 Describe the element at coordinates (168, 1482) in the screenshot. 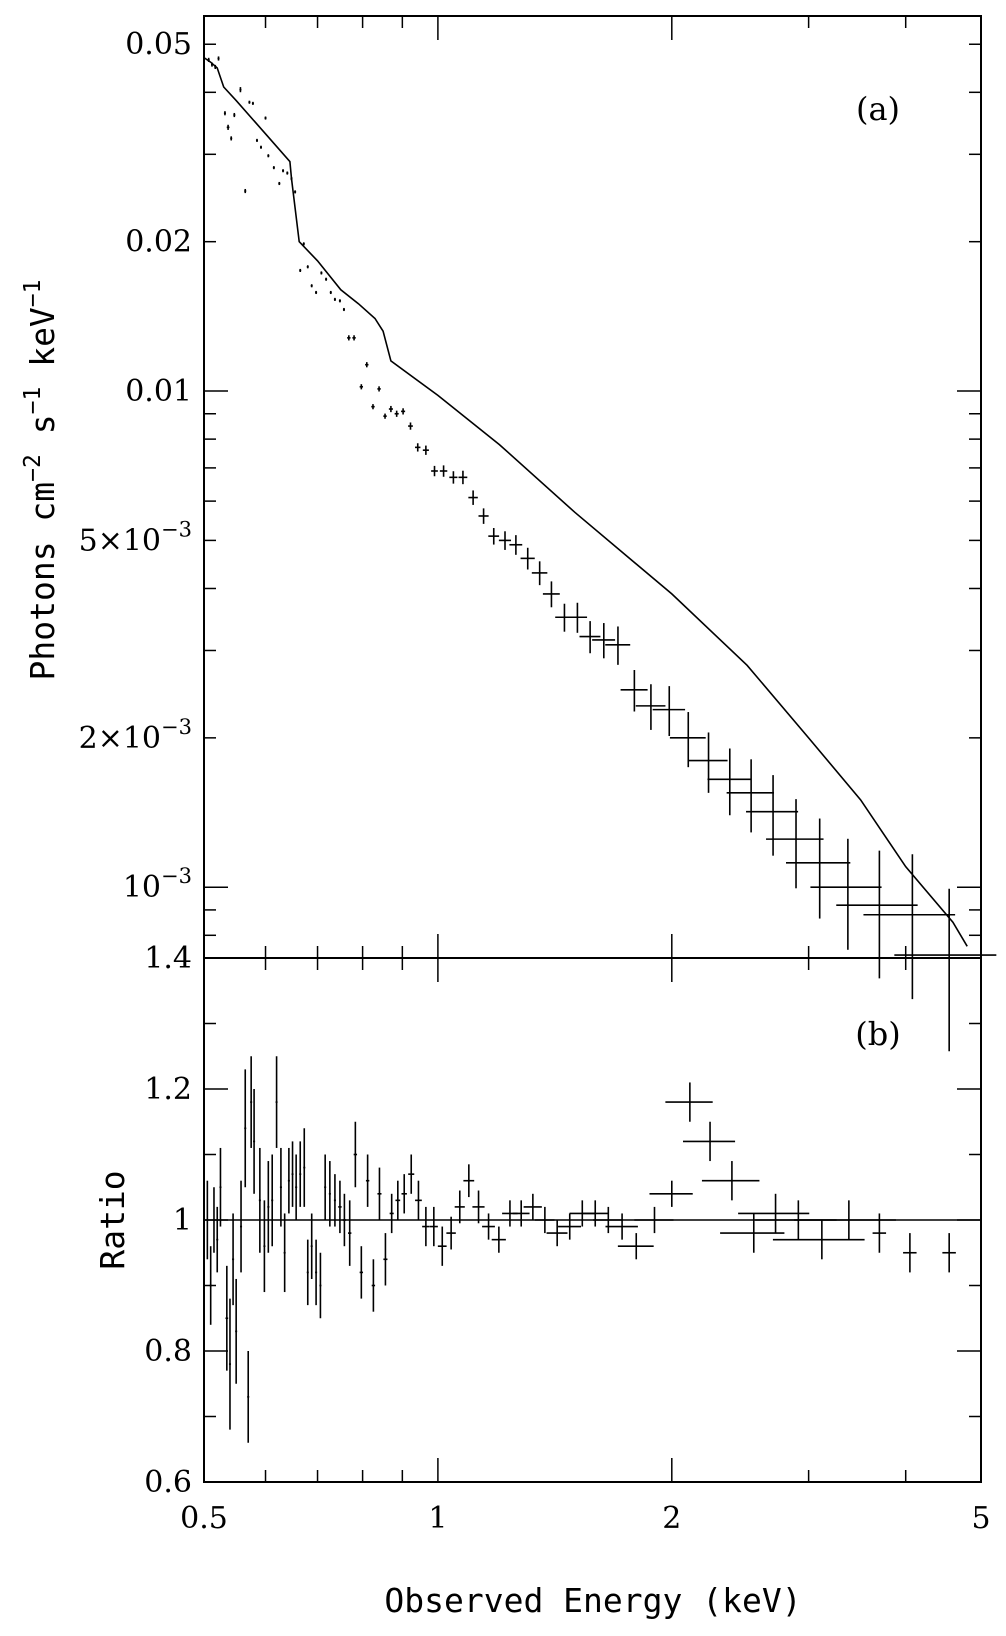

I see `y-tick-label: 0.6` at that location.